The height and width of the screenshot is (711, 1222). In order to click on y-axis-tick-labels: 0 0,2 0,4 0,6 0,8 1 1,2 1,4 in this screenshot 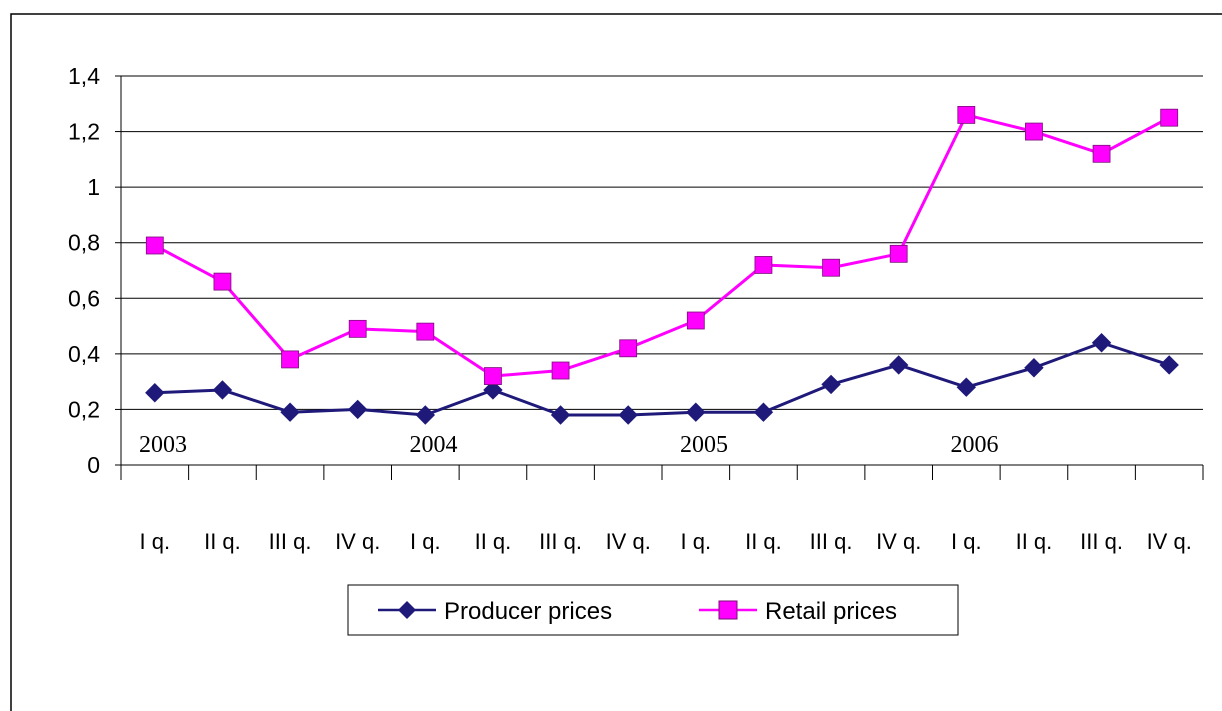, I will do `click(84, 270)`.